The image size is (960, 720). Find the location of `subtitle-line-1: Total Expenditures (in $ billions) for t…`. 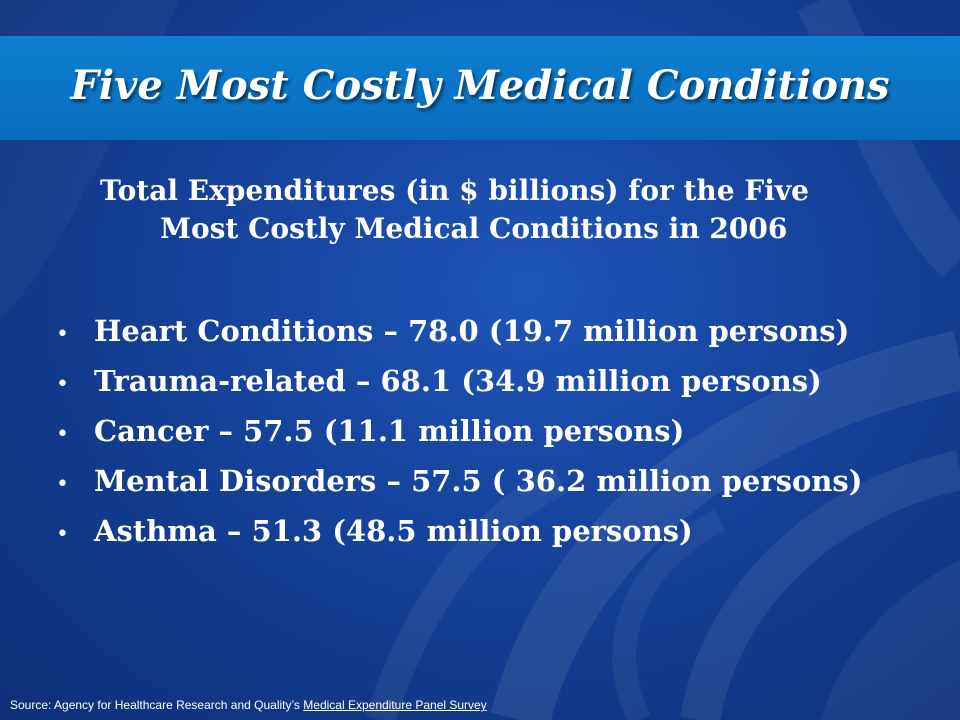

subtitle-line-1: Total Expenditures (in $ billions) for t… is located at coordinates (454, 190).